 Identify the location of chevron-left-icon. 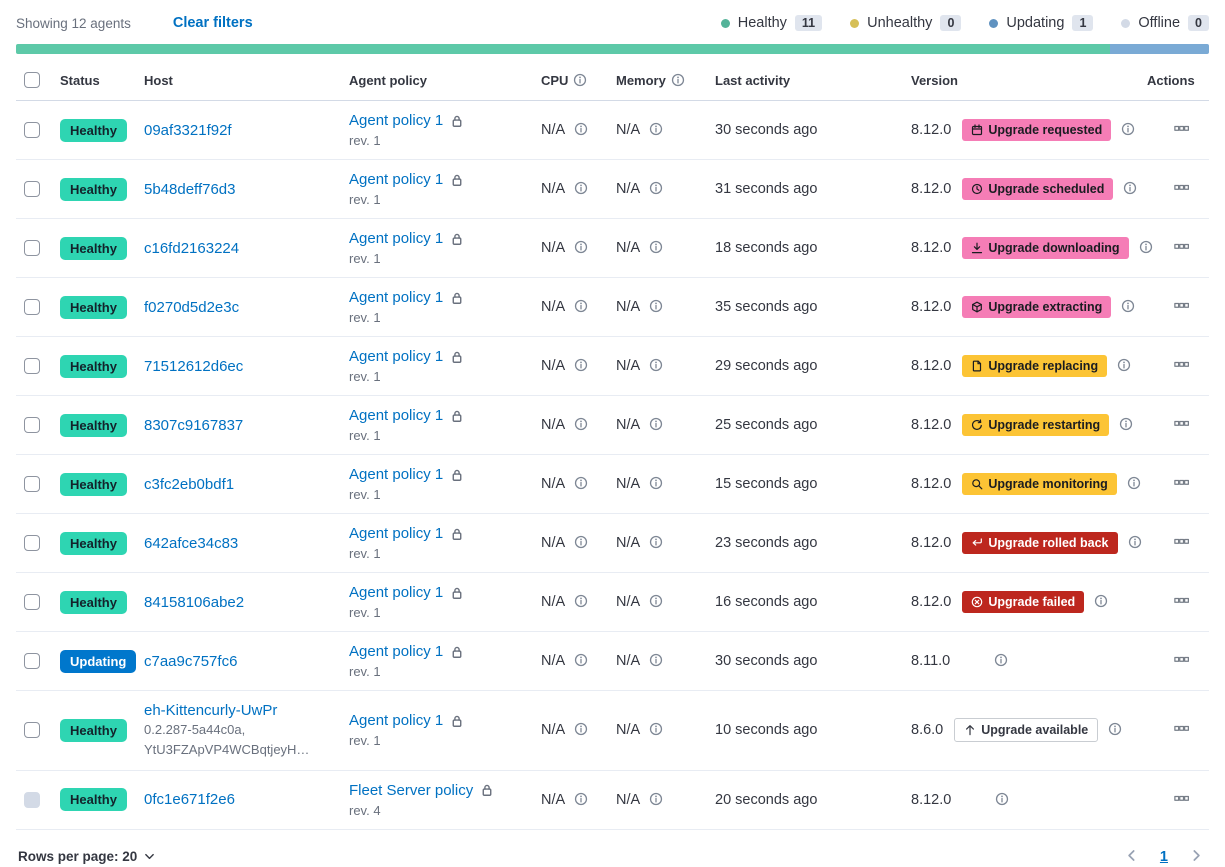
(1131, 855).